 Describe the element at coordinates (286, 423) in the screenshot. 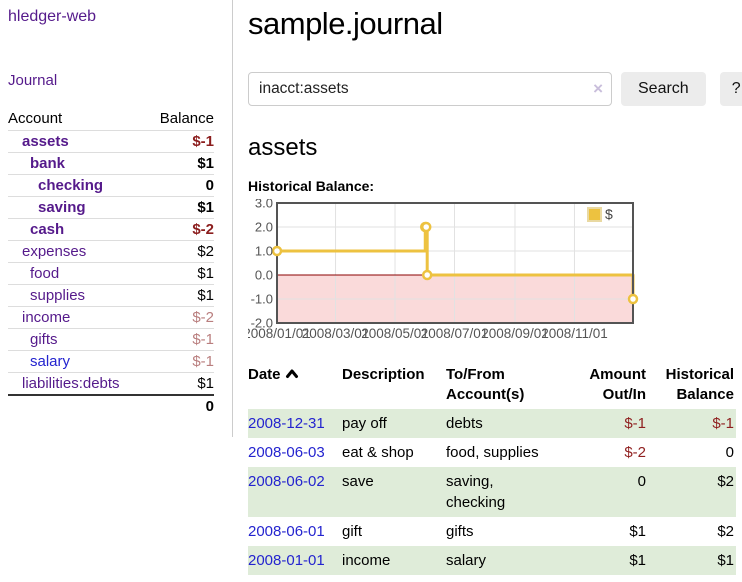

I see `transaction-date-link: 2008-12-31` at that location.